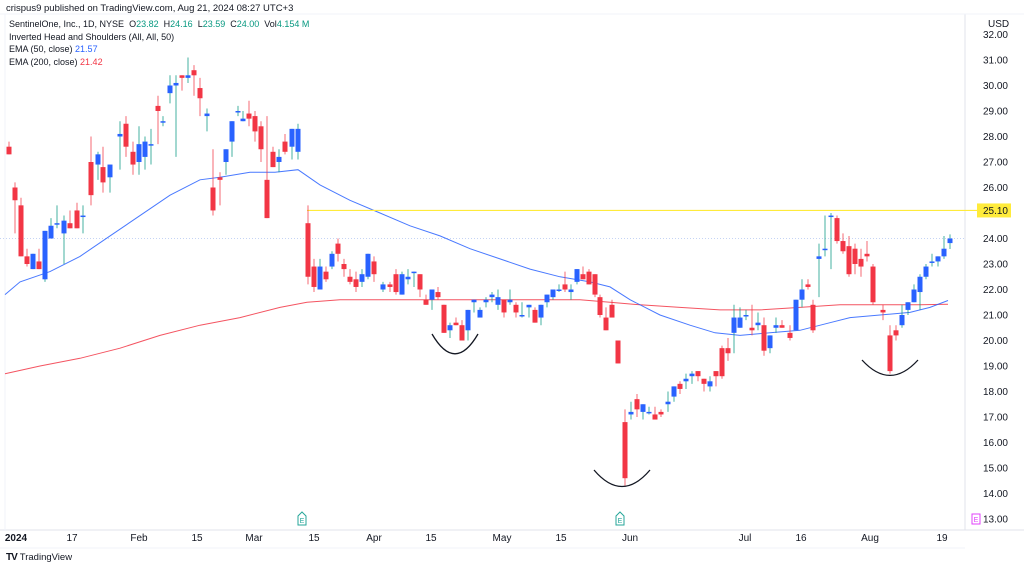 This screenshot has height=568, width=1024. Describe the element at coordinates (159, 62) in the screenshot. I see `indicator-ema200: EMA (200, close) 21.42` at that location.